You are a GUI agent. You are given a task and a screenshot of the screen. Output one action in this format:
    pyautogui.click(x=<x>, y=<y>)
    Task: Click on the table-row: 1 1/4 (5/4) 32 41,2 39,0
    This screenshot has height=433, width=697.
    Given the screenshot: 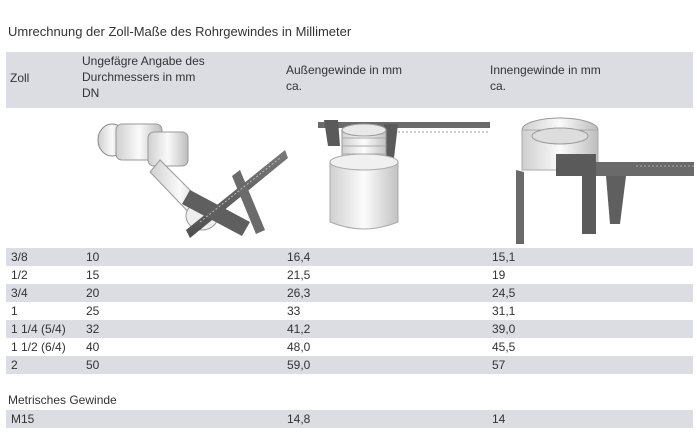 What is the action you would take?
    pyautogui.click(x=349, y=329)
    